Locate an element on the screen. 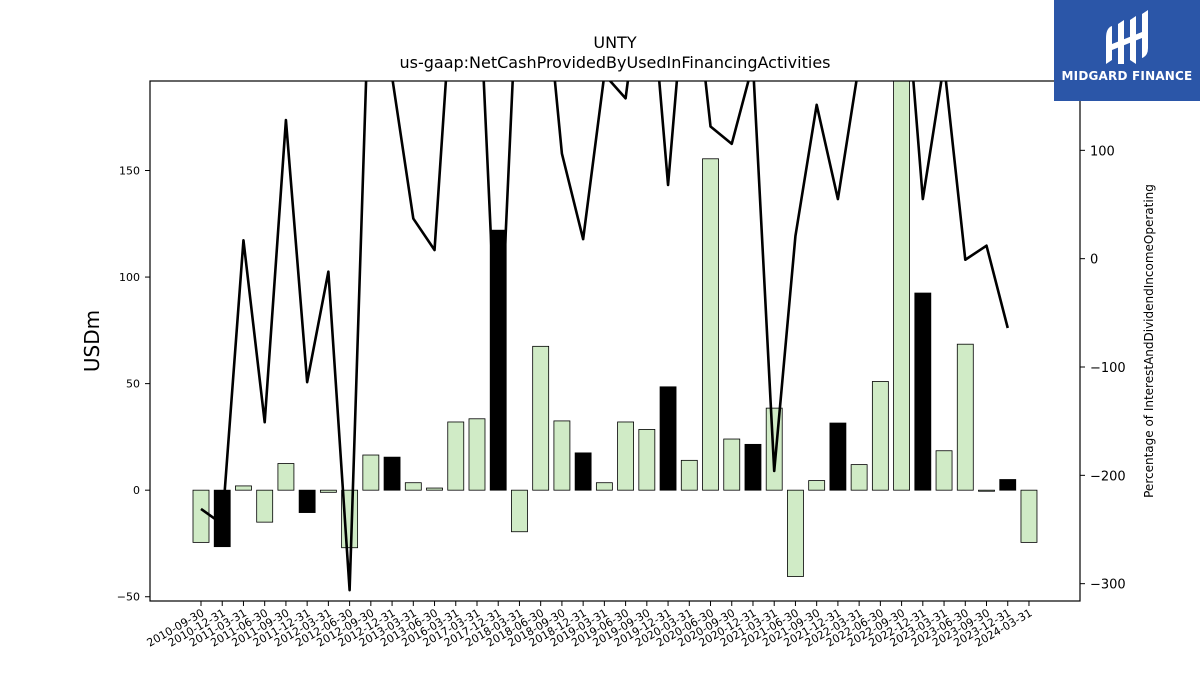 This screenshot has height=675, width=1200. ytick-right-label: −300 is located at coordinates (1108, 585).